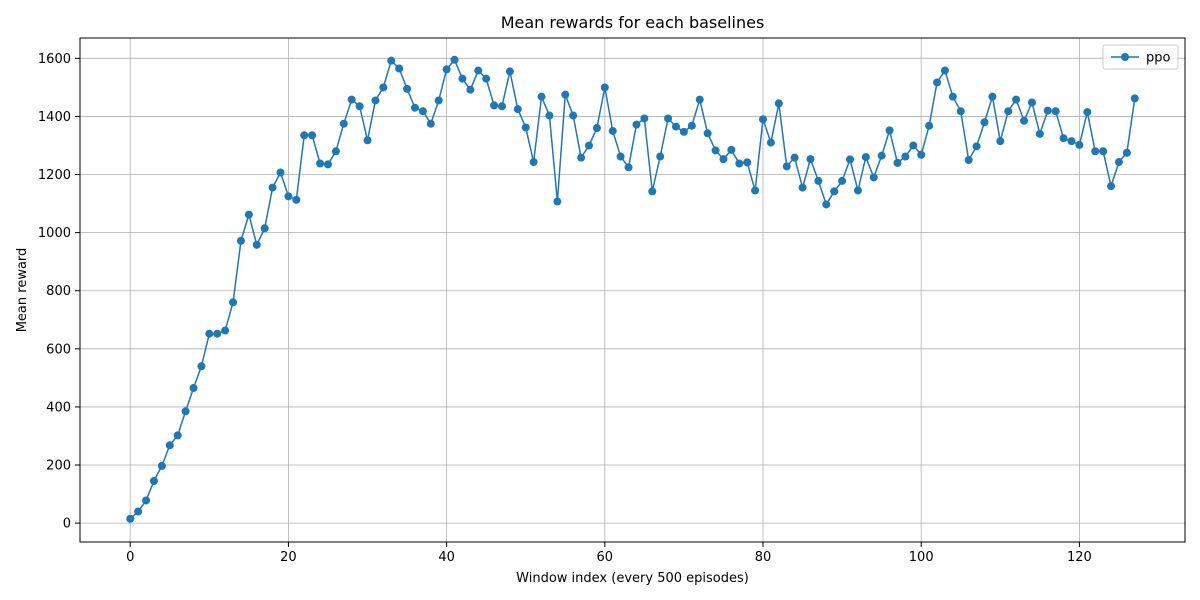 This screenshot has height=600, width=1200. I want to click on legend-box, so click(1140, 57).